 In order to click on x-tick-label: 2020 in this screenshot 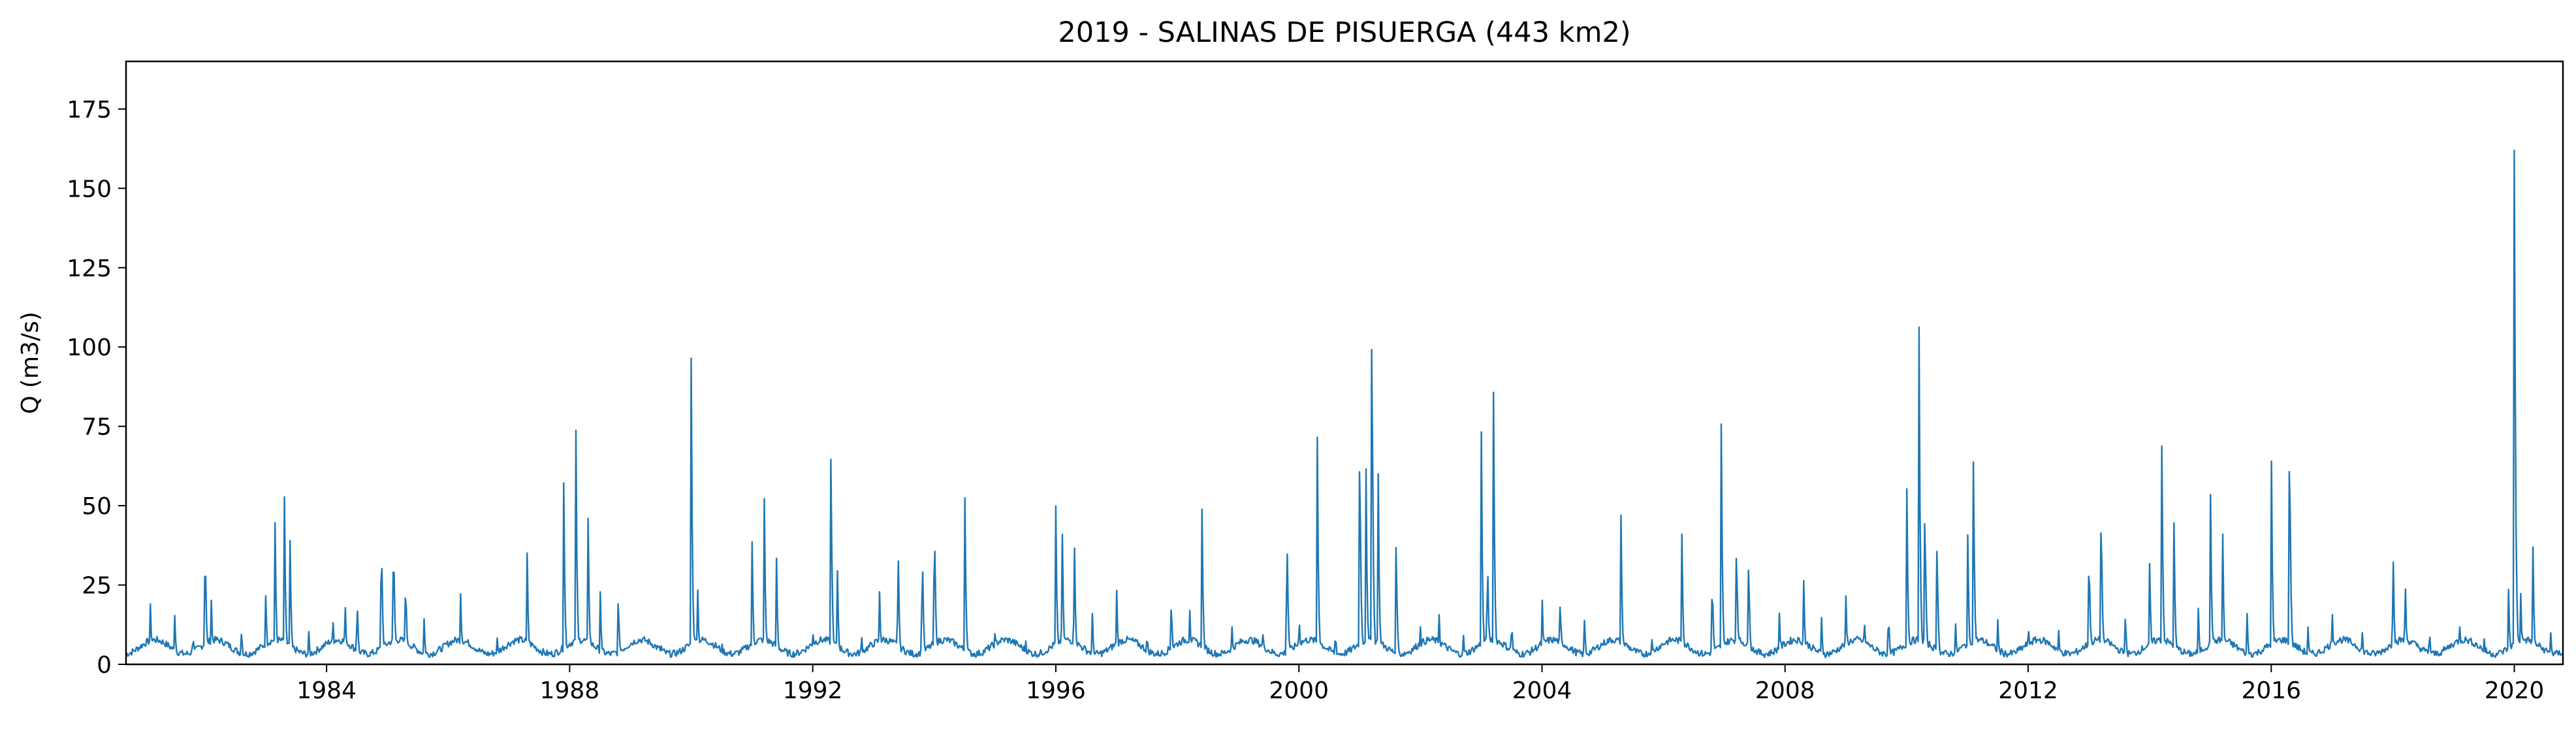, I will do `click(2515, 690)`.